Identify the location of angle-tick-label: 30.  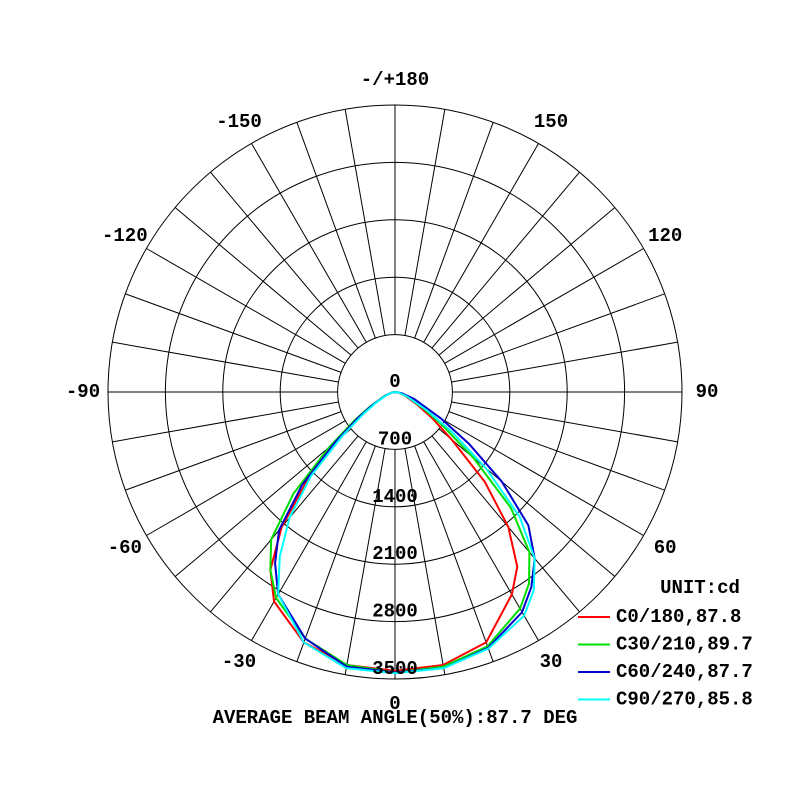
(551, 662).